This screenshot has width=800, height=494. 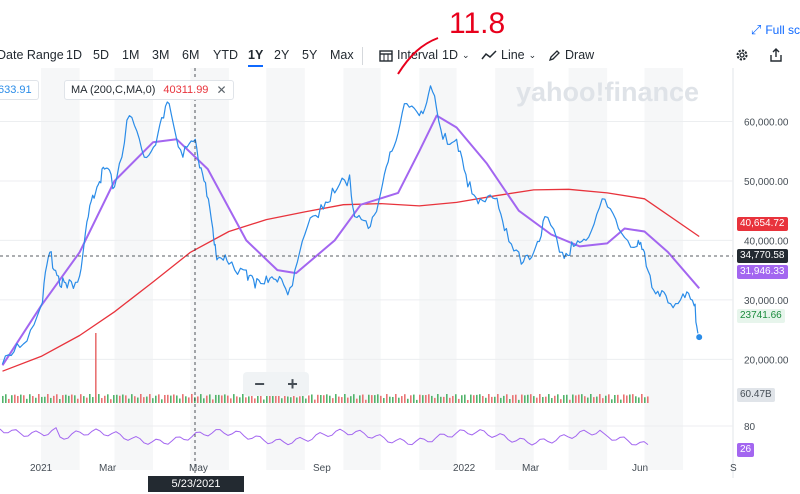 What do you see at coordinates (324, 436) in the screenshot?
I see `rsi-line` at bounding box center [324, 436].